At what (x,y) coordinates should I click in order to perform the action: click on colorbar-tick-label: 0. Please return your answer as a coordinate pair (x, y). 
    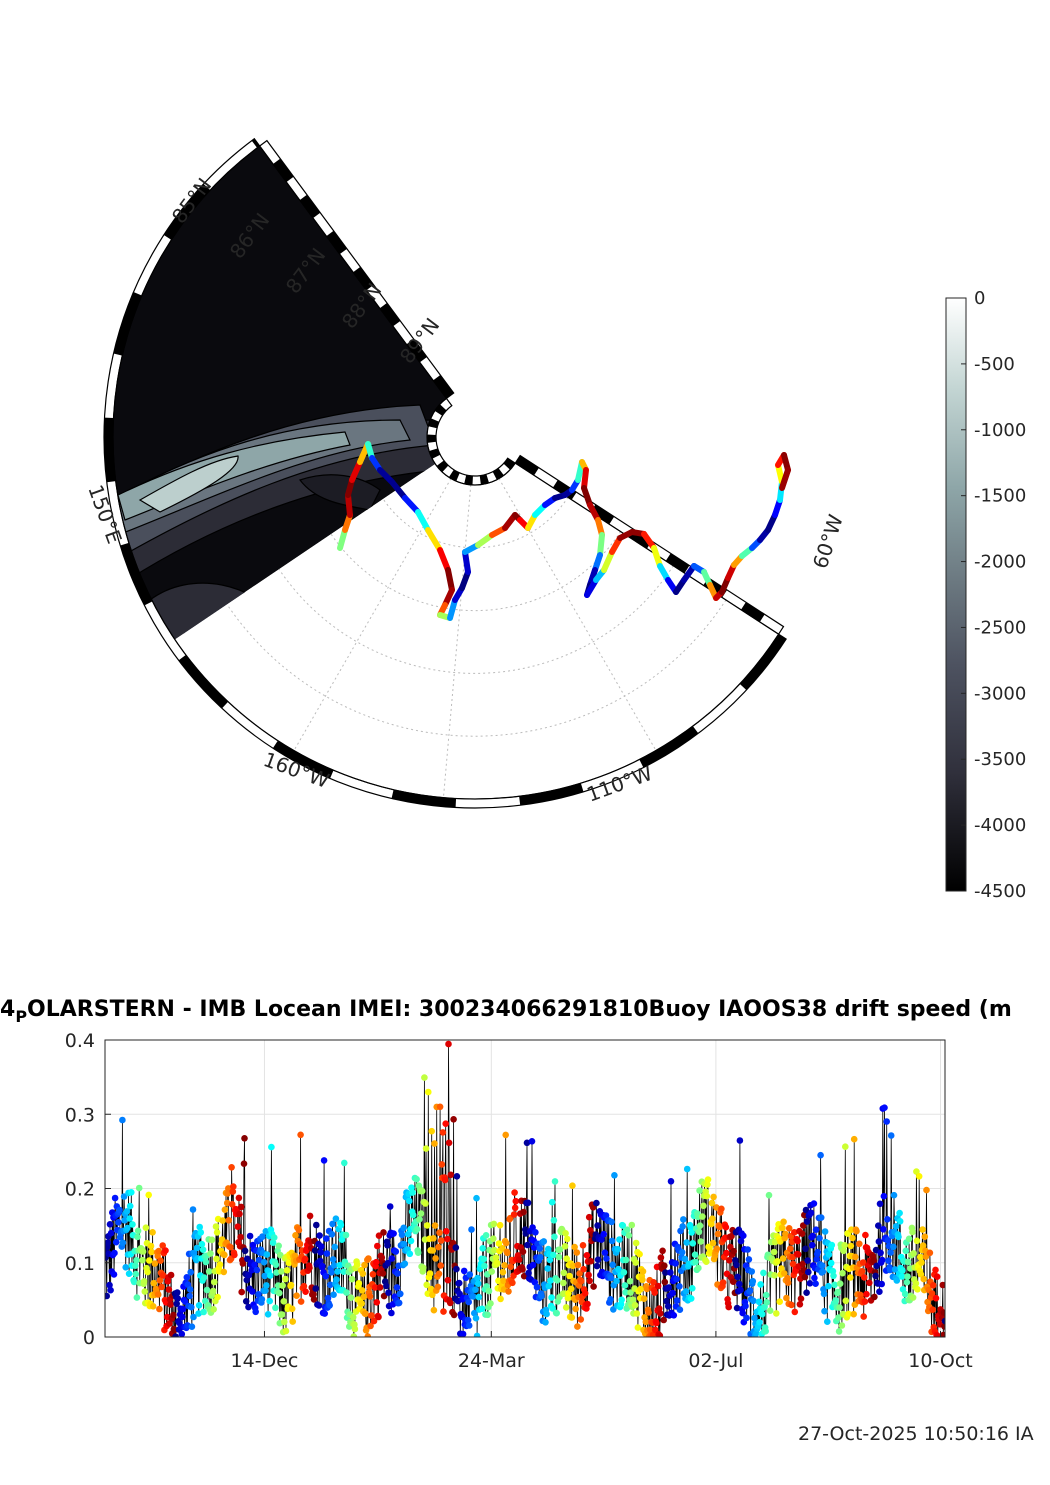
    Looking at the image, I should click on (979, 298).